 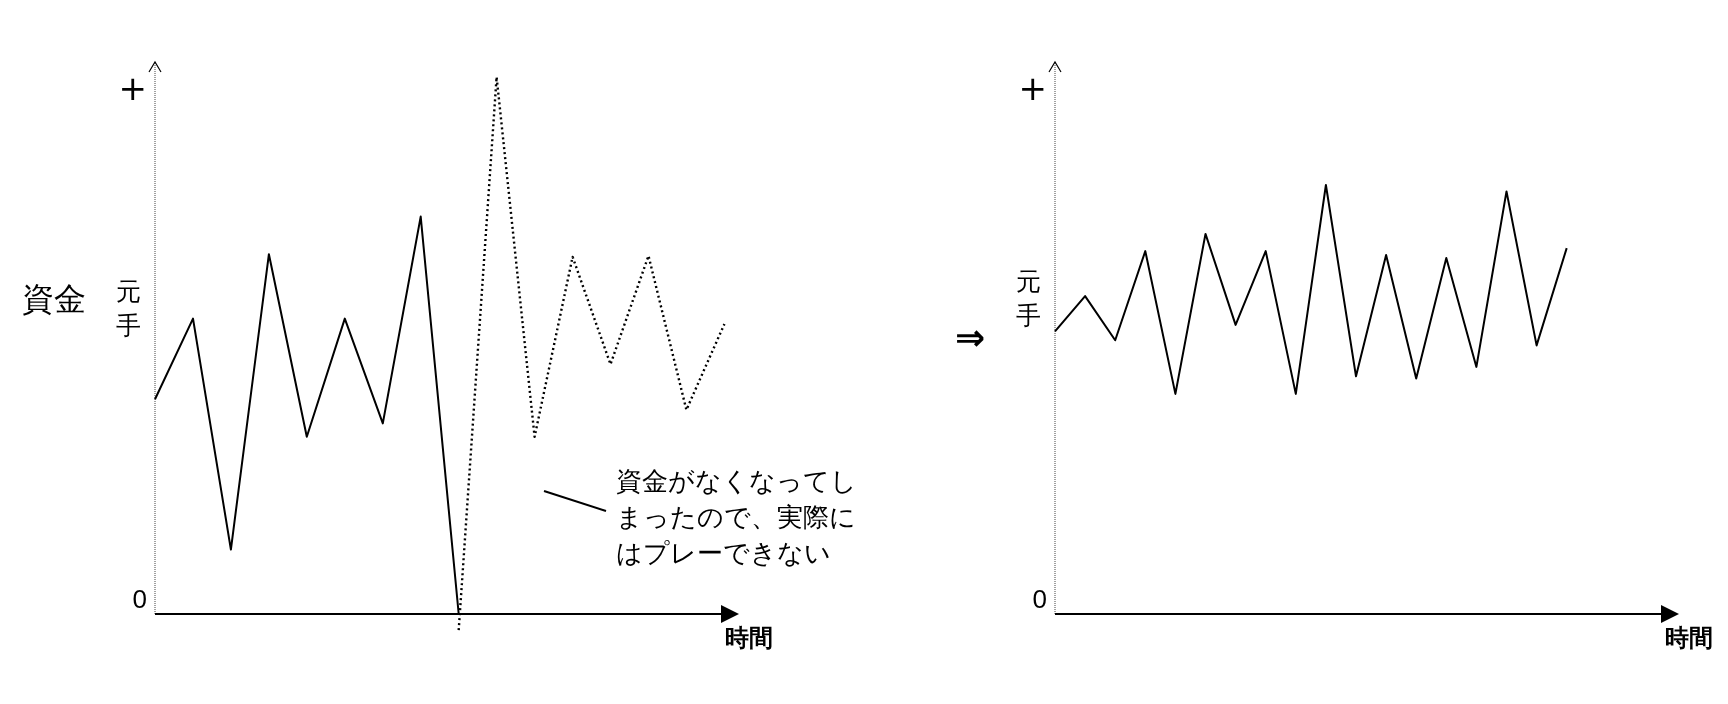 What do you see at coordinates (737, 518) in the screenshot?
I see `annotation: 資金がなくなってしまったので、実際にはプレーできない` at bounding box center [737, 518].